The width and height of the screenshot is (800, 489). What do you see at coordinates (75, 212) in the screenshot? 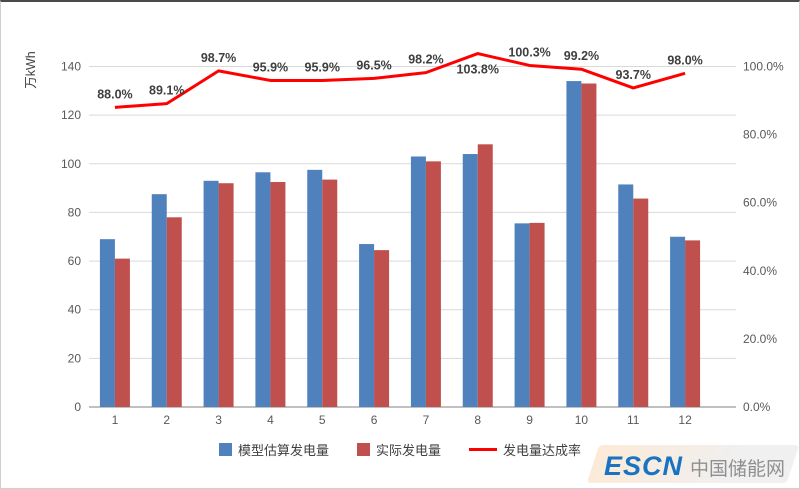
I see `left-axis-tick-label: 80` at bounding box center [75, 212].